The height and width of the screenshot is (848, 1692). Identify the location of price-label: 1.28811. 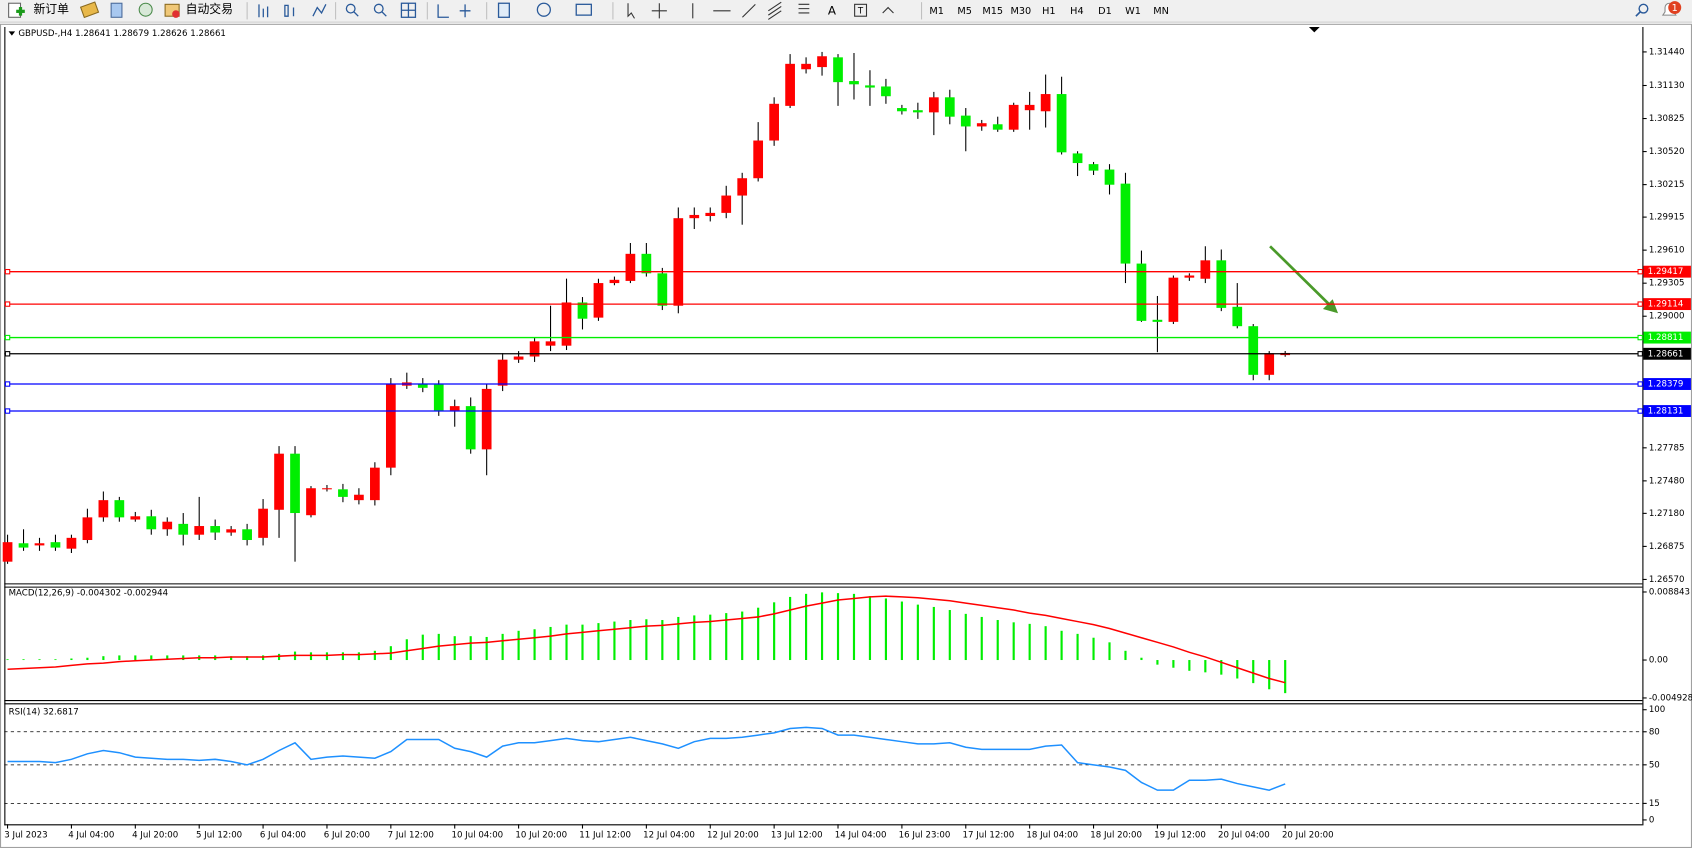
(1666, 338).